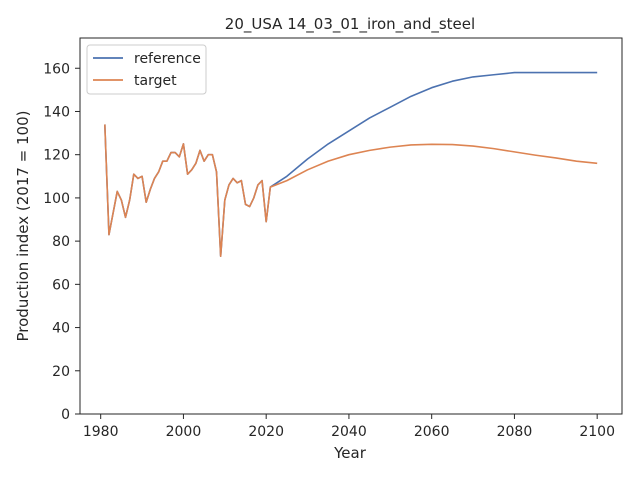  What do you see at coordinates (266, 432) in the screenshot?
I see `x-tick-label: 2020` at bounding box center [266, 432].